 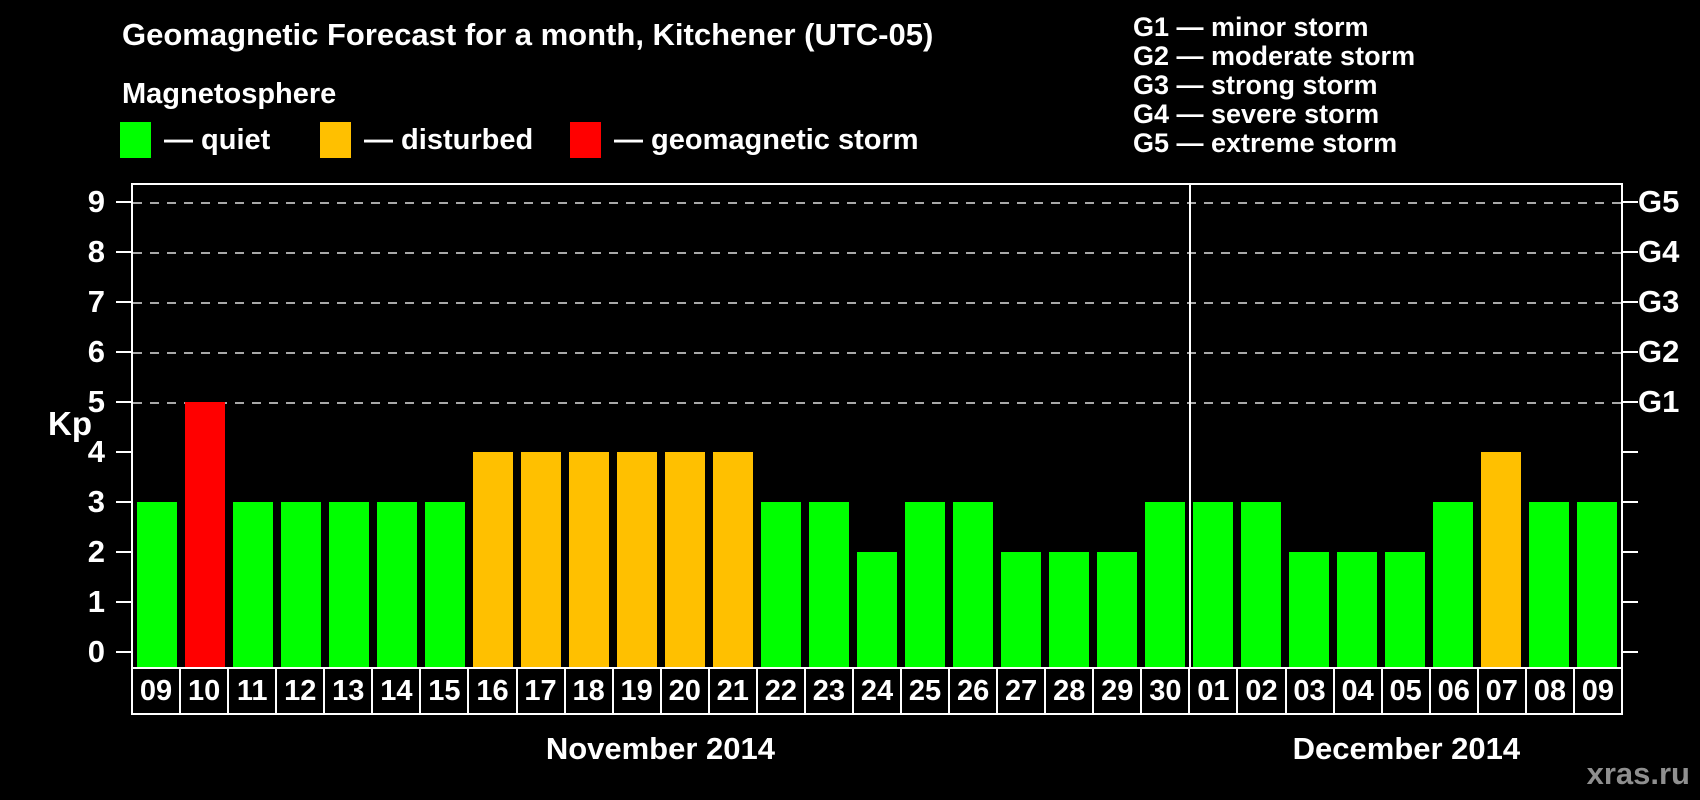 What do you see at coordinates (1260, 691) in the screenshot?
I see `day-label-cell: 02` at bounding box center [1260, 691].